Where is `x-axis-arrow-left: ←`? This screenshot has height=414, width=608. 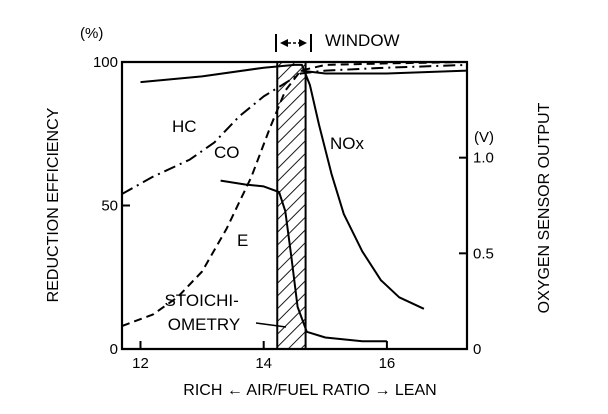 x-axis-arrow-left: ← is located at coordinates (235, 390).